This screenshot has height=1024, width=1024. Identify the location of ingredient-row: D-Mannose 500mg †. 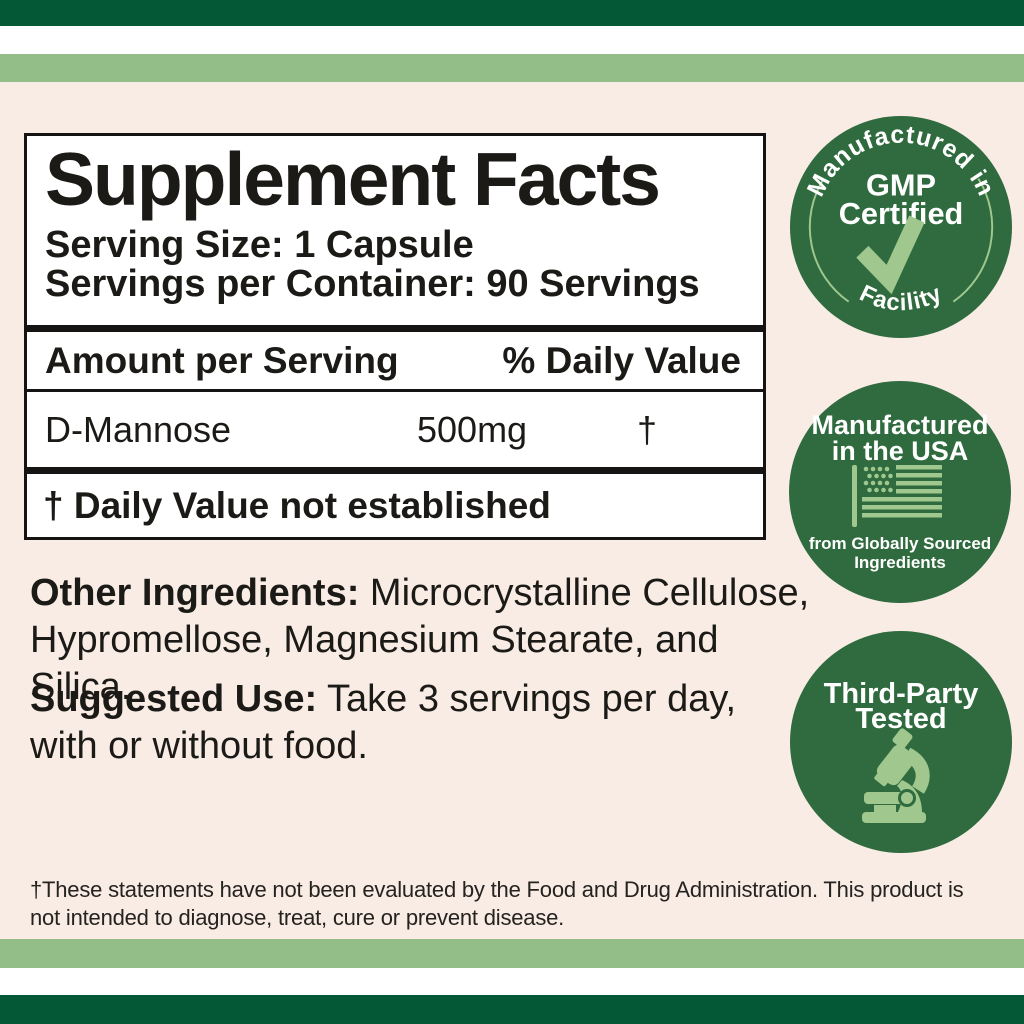
(395, 429).